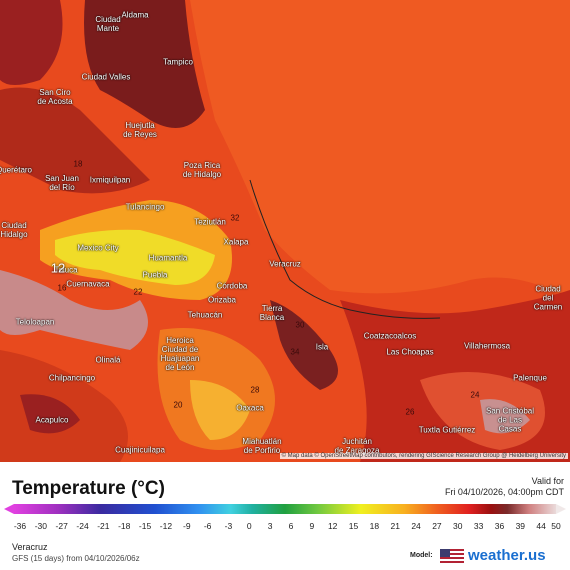 Image resolution: width=570 pixels, height=570 pixels. Describe the element at coordinates (421, 555) in the screenshot. I see `model-label: Model:` at that location.